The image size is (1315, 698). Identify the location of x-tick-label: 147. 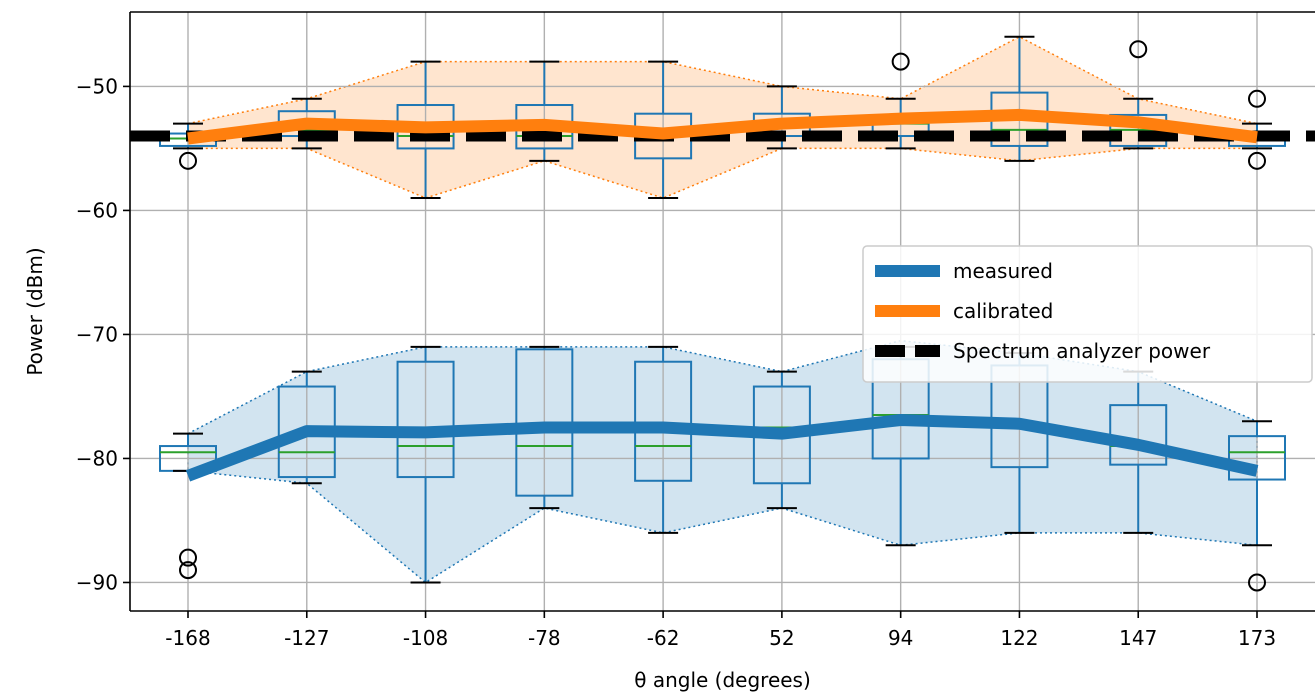
(1138, 638).